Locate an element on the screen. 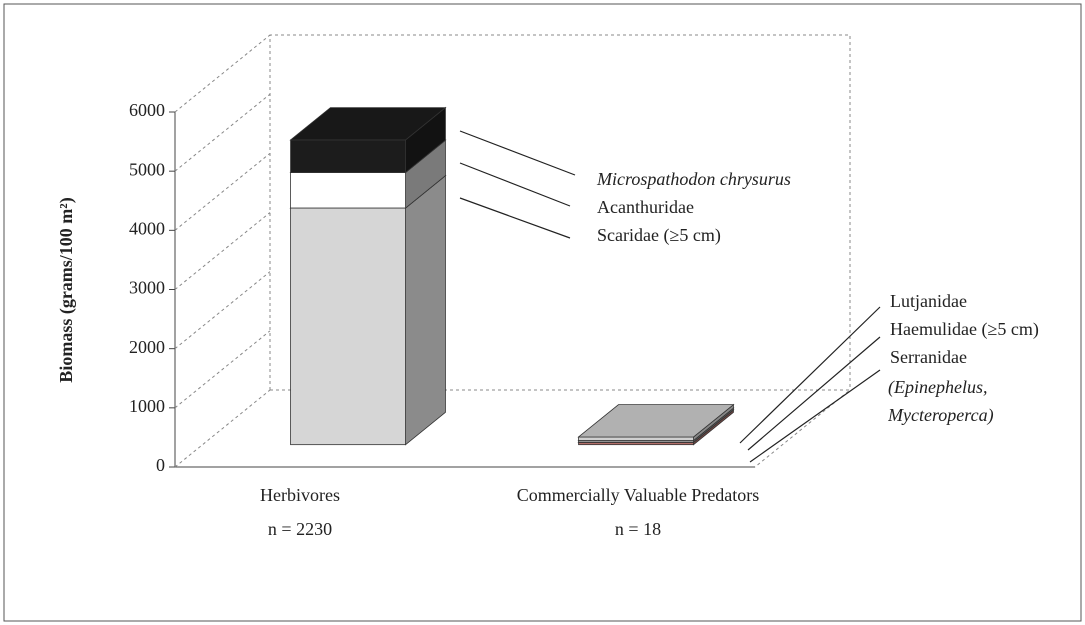 The image size is (1085, 625). legend-label: Microspathodon chrysurus is located at coordinates (693, 179).